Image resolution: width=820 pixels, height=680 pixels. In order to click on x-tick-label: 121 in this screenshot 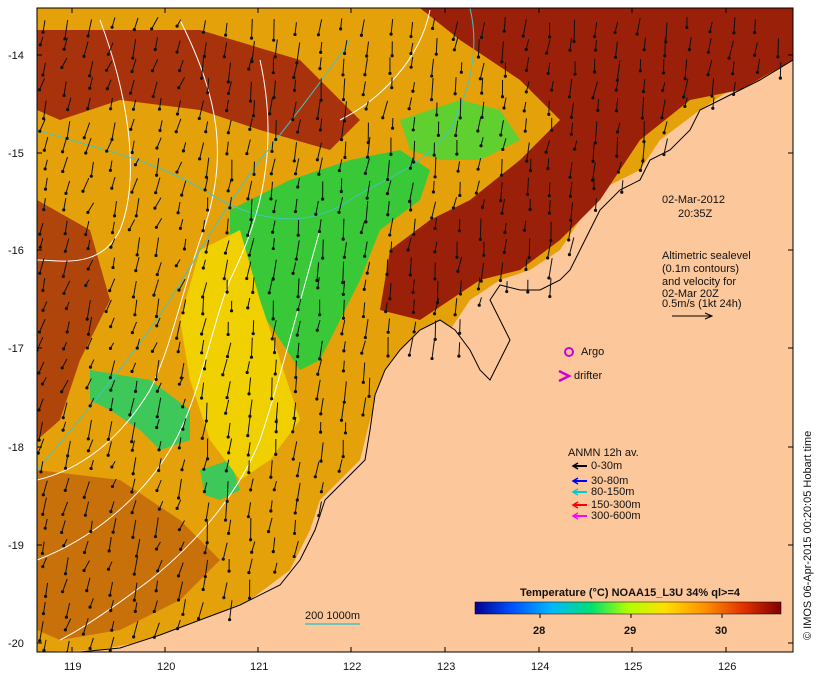, I will do `click(259, 667)`.